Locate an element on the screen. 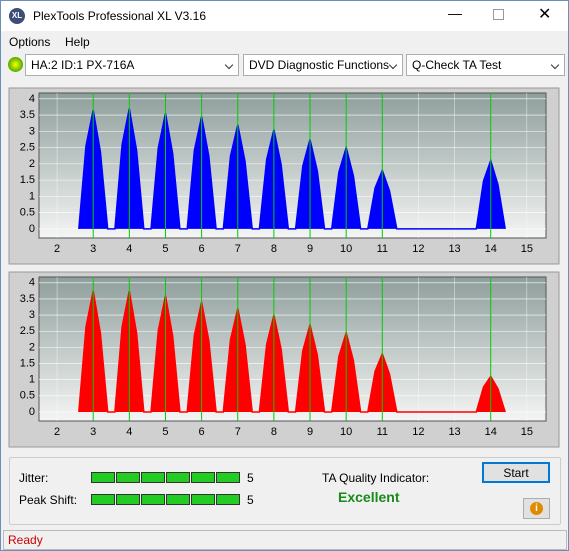 The height and width of the screenshot is (551, 569). window-title: PlexTools Professional XL V3.16 is located at coordinates (119, 16).